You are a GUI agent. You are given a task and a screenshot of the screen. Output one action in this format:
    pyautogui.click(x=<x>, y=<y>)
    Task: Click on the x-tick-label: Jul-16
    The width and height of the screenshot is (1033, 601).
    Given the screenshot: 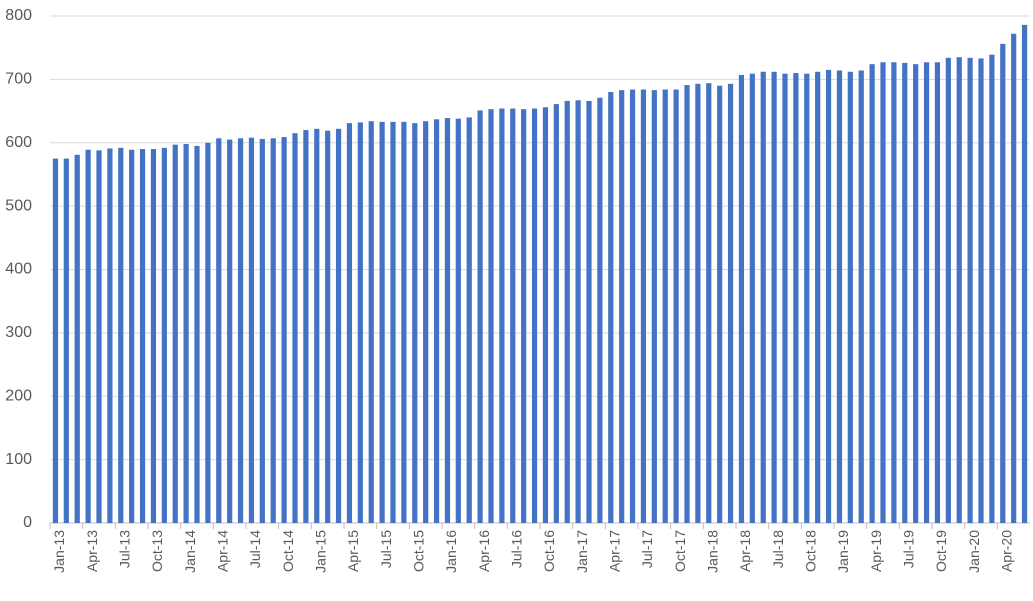 What is the action you would take?
    pyautogui.click(x=516, y=549)
    